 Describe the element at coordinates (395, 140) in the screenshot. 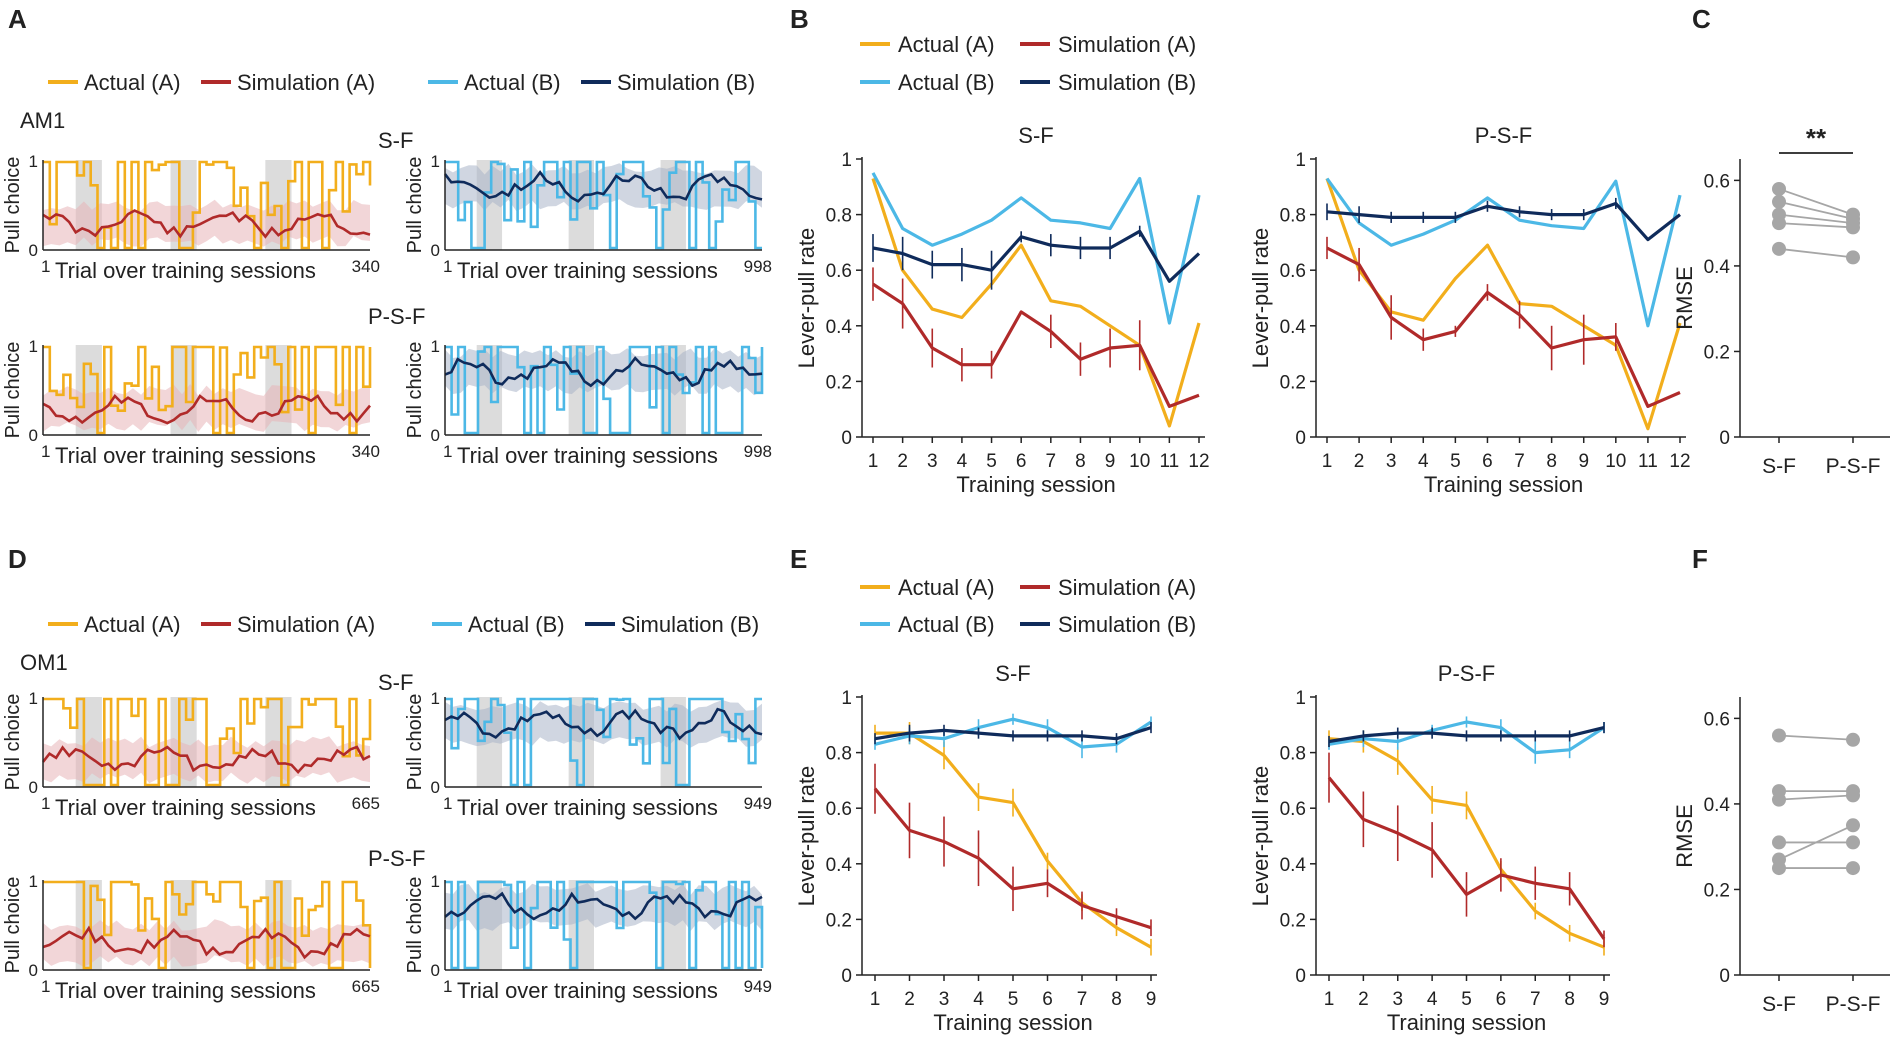

I see `trace-label-sf-top: S-F` at that location.